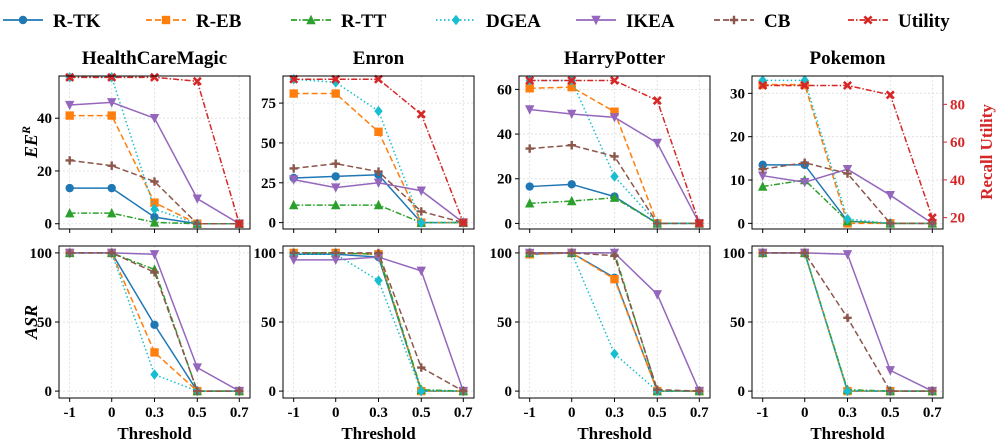 This screenshot has height=447, width=997. Describe the element at coordinates (154, 58) in the screenshot. I see `subplot-title: HealthCareMagic` at that location.